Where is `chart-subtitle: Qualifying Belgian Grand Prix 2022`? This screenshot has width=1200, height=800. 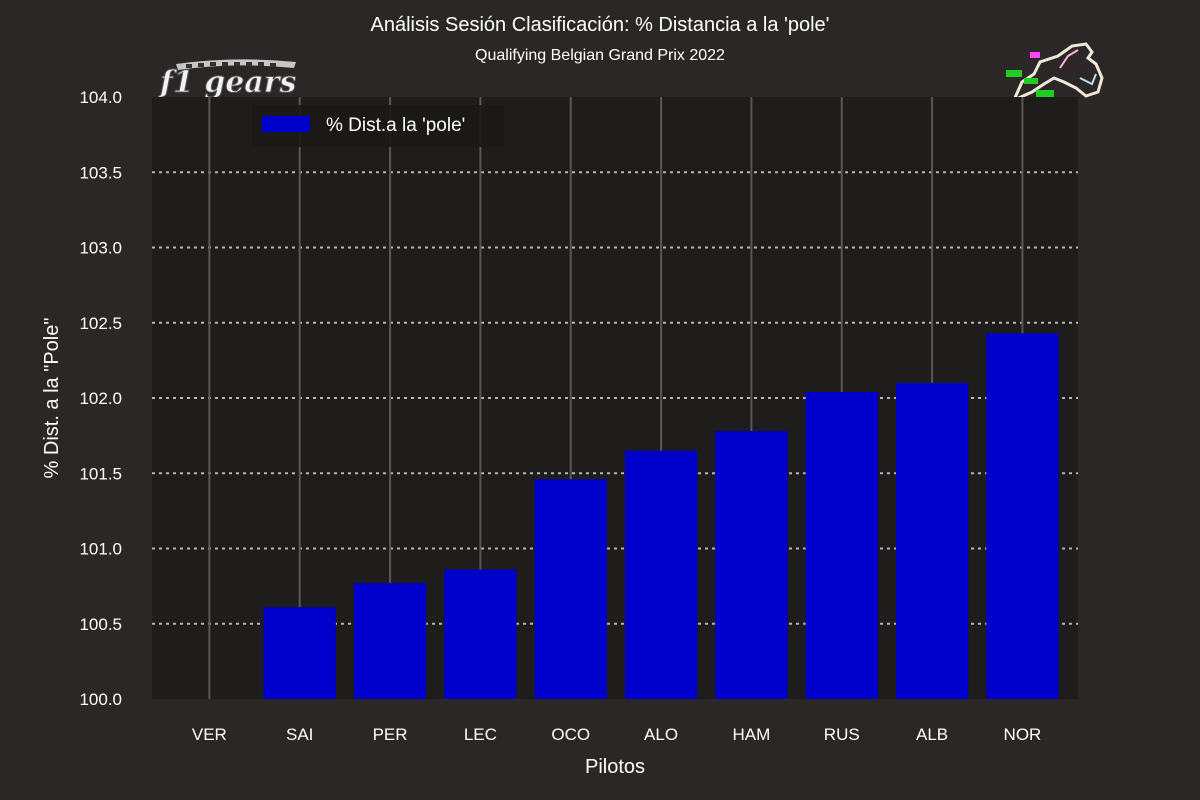
chart-subtitle: Qualifying Belgian Grand Prix 2022 is located at coordinates (600, 55).